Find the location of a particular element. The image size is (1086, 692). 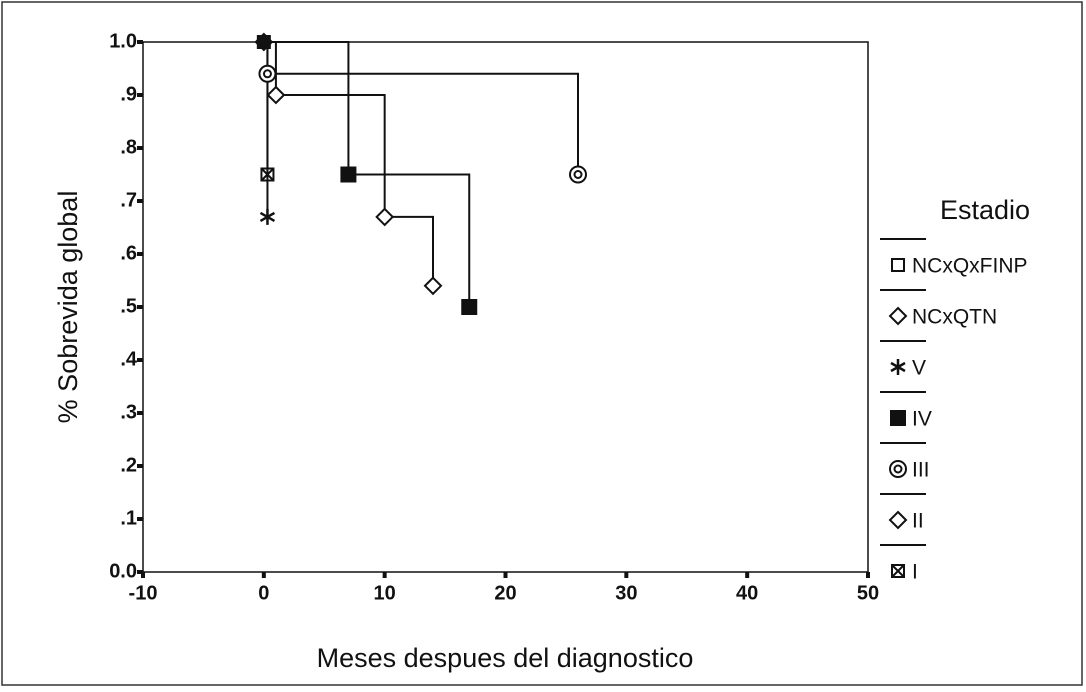

y-tick-label: .1 is located at coordinates (128, 518).